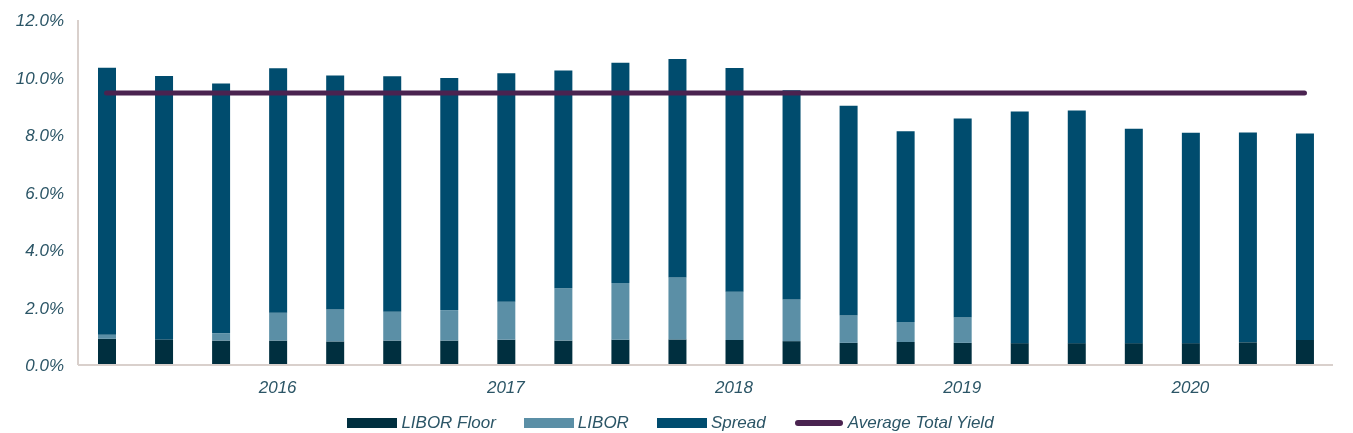 This screenshot has height=433, width=1353. What do you see at coordinates (44, 251) in the screenshot?
I see `y-tick-label: 4.0%` at bounding box center [44, 251].